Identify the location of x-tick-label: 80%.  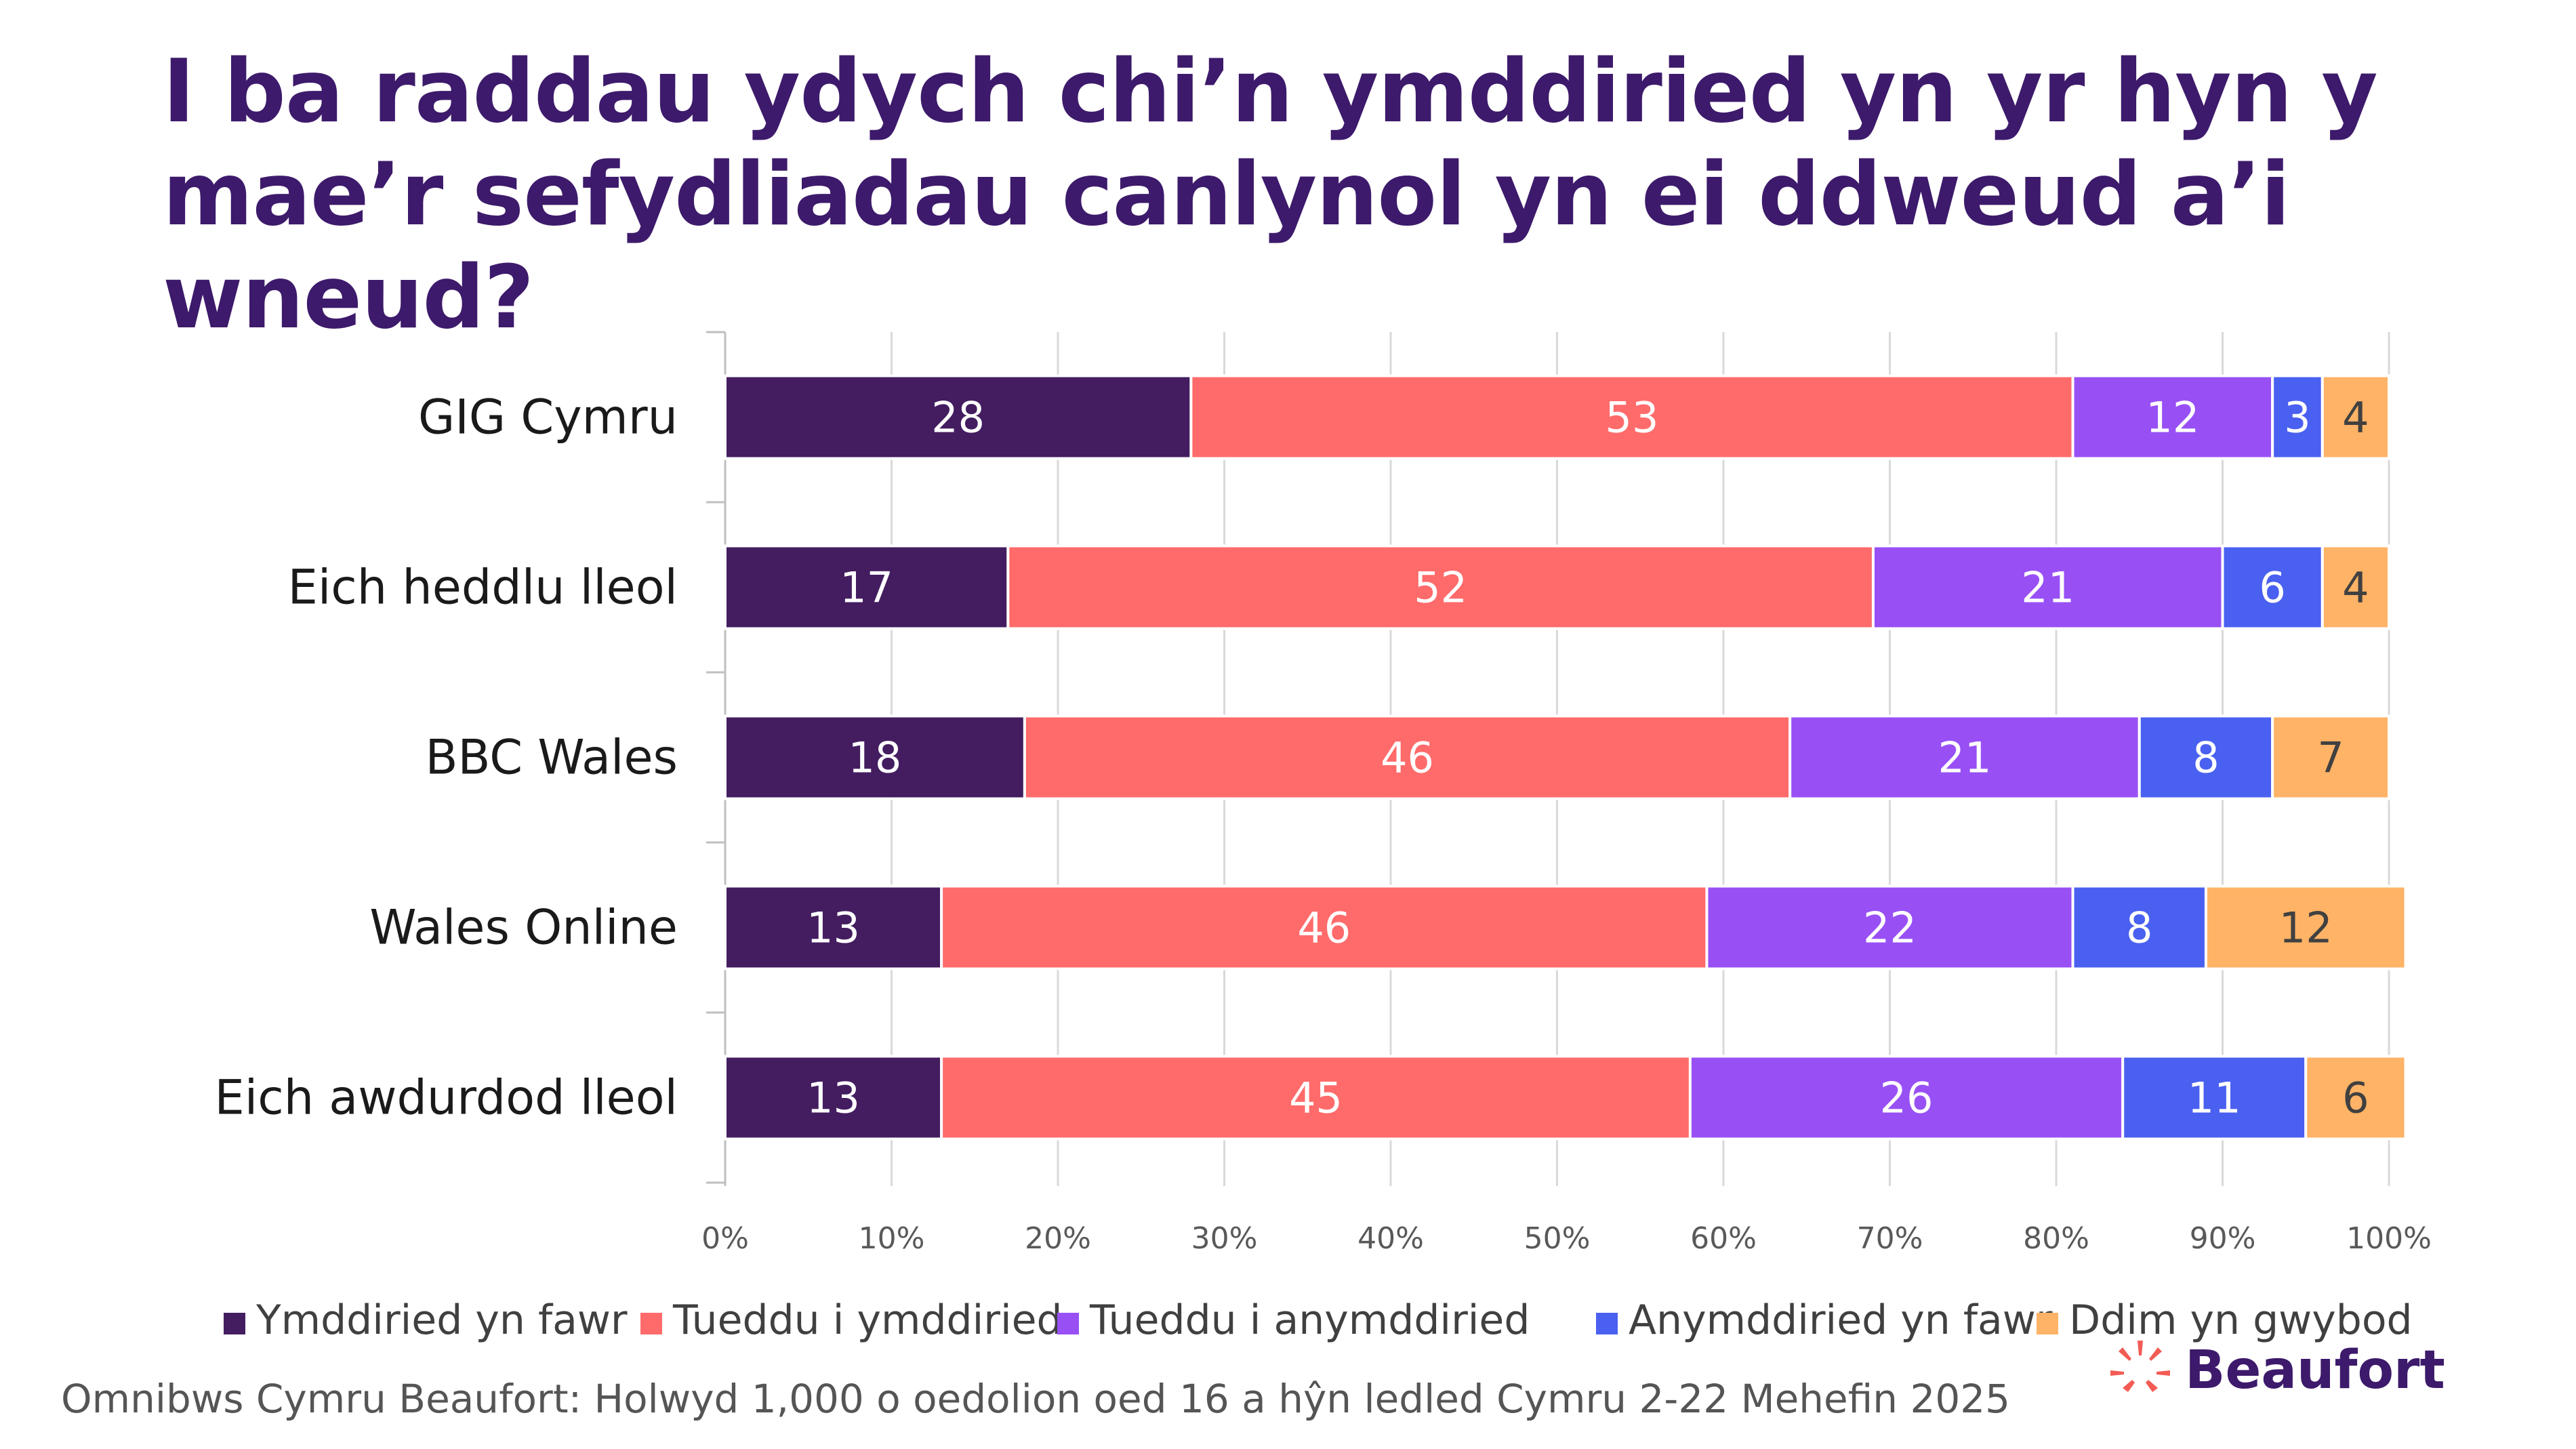
(2056, 1238).